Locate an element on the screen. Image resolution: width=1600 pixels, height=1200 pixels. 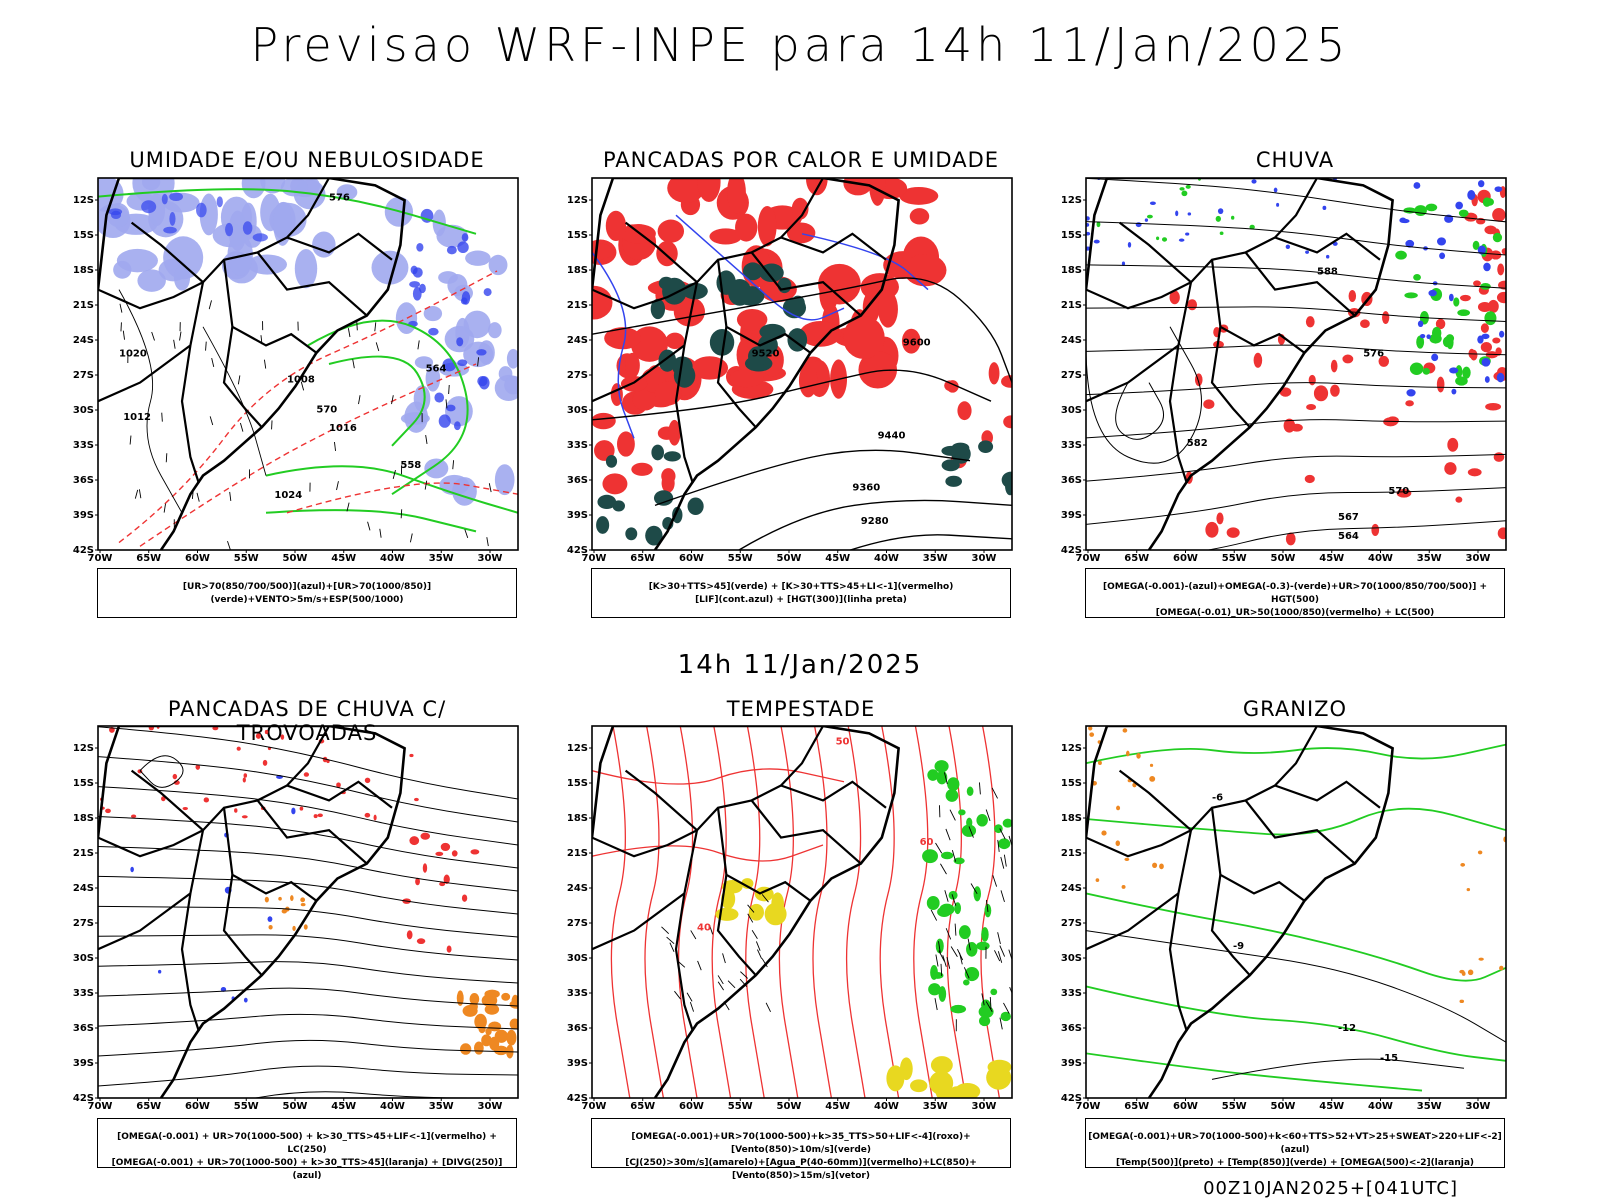
lon-tick-label: 60W is located at coordinates (1185, 558).